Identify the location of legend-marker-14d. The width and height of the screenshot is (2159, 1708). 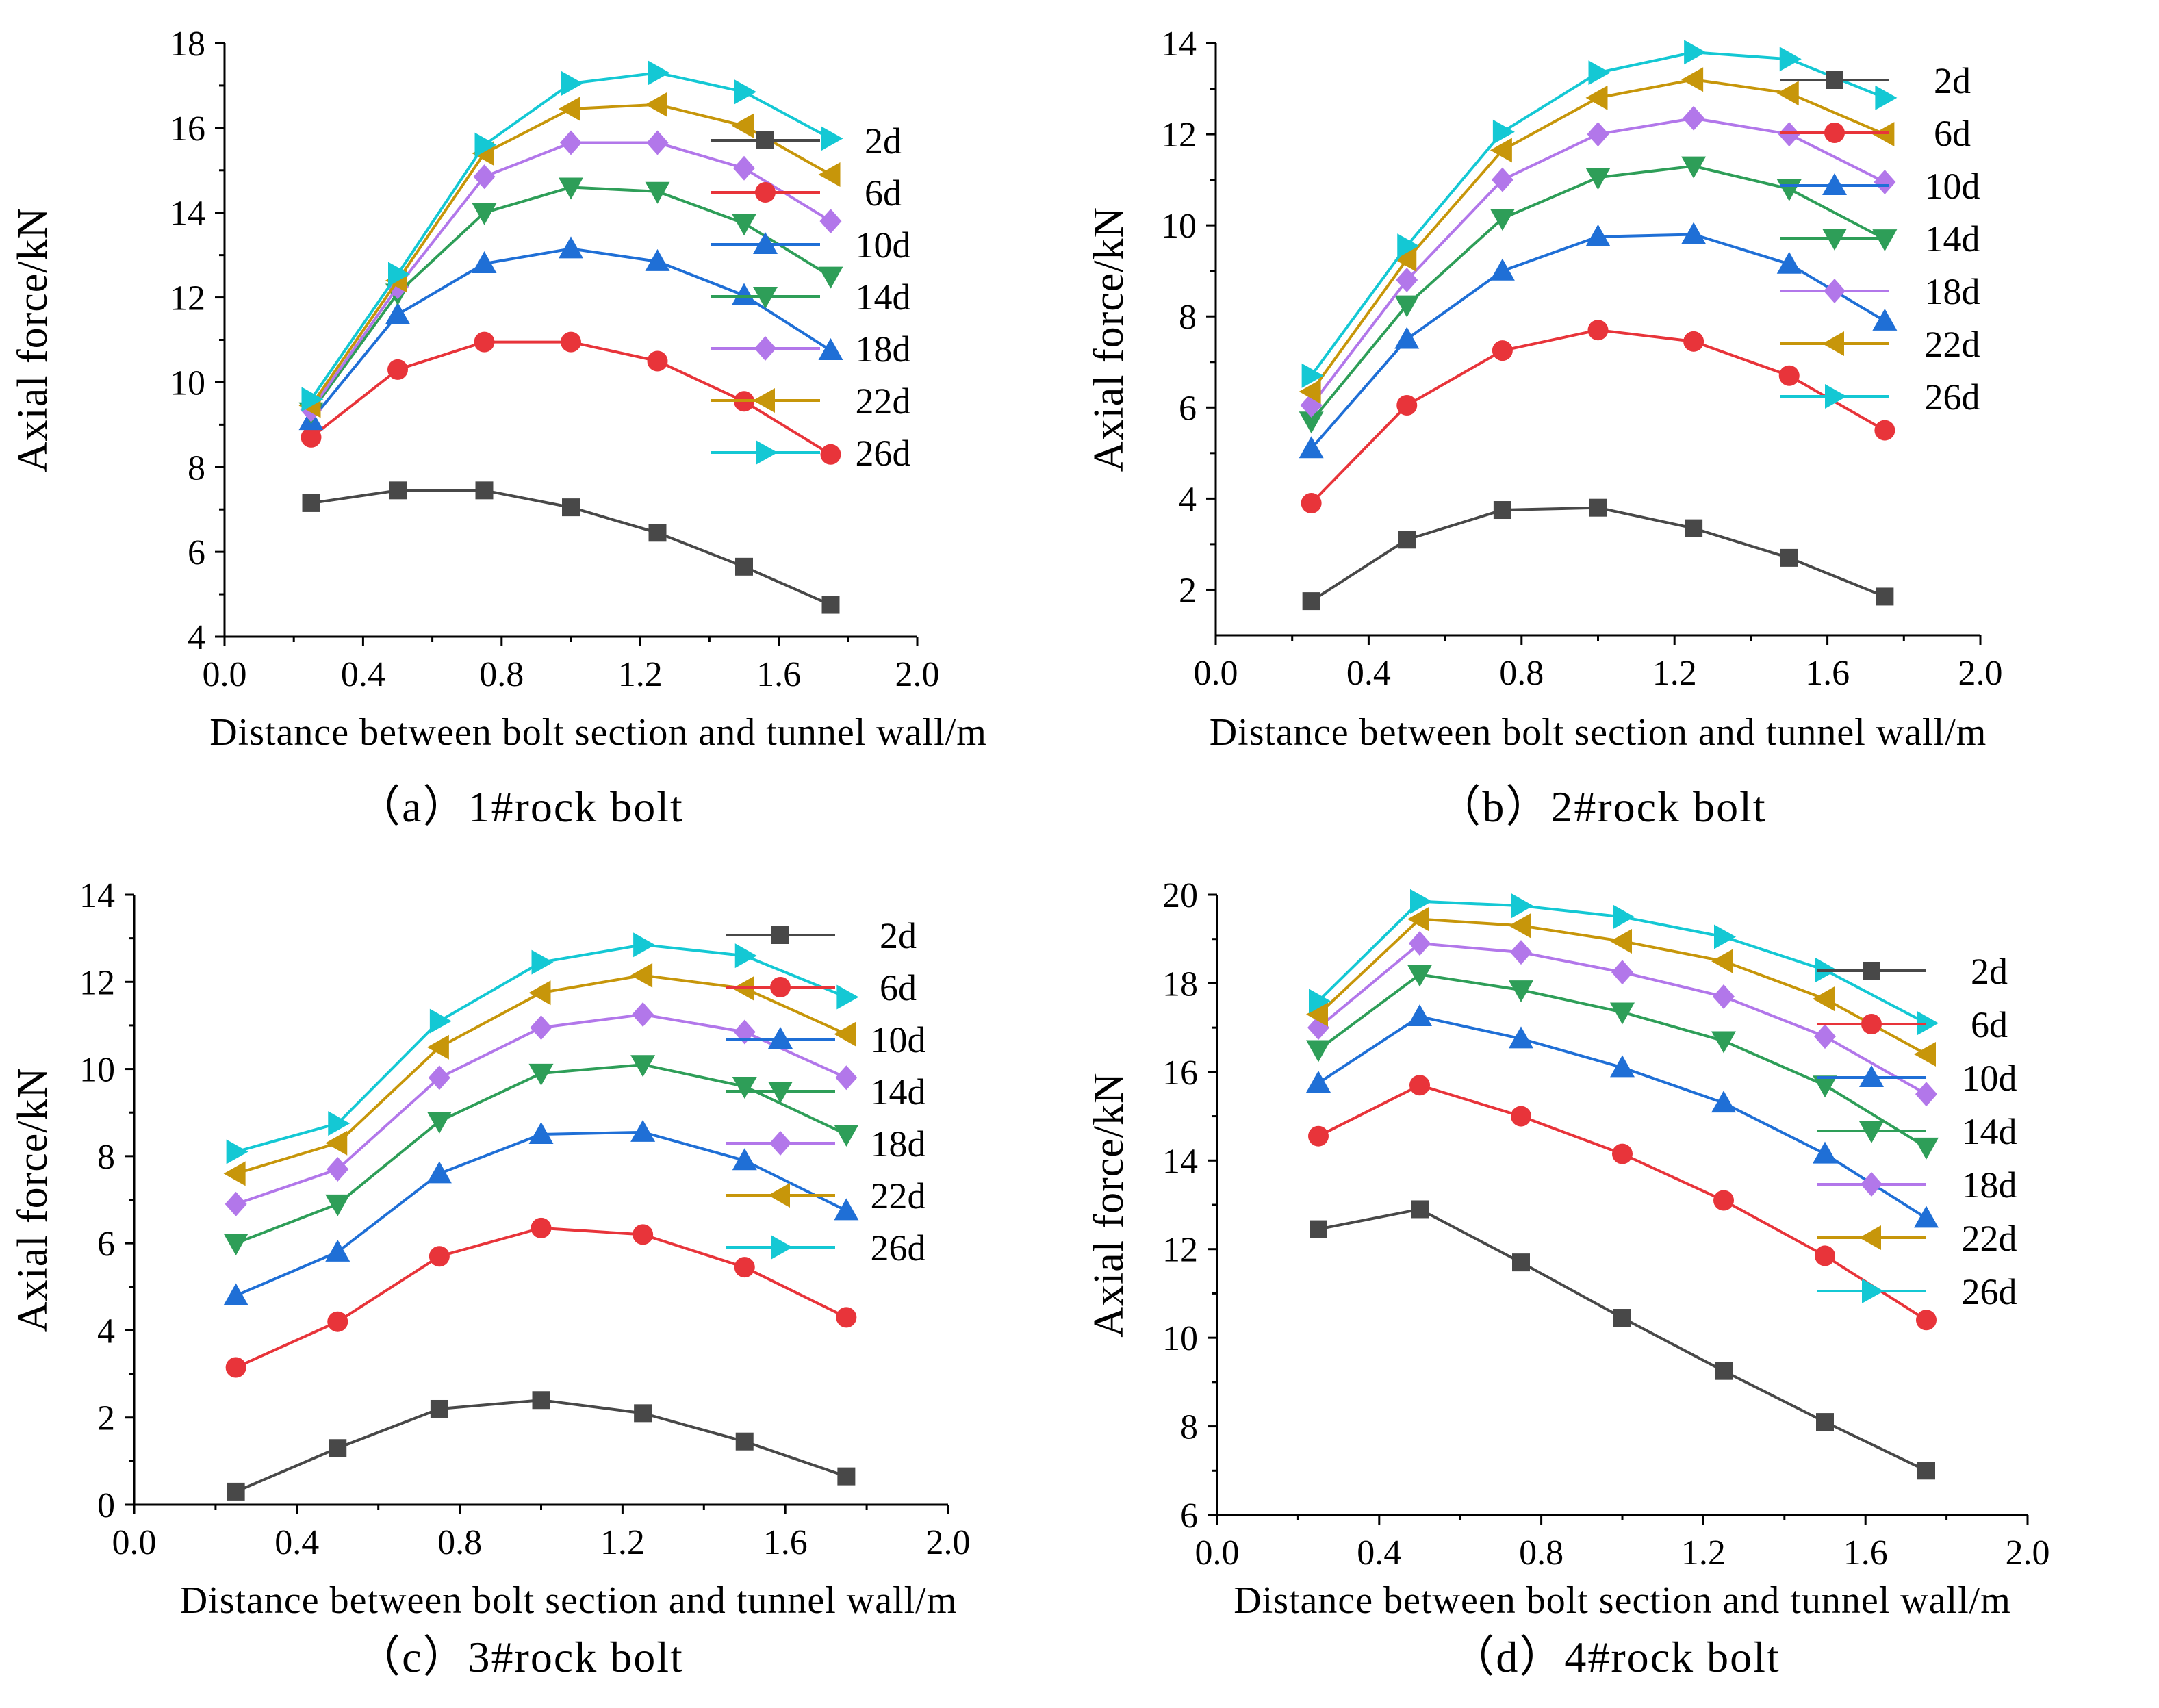
(765, 298).